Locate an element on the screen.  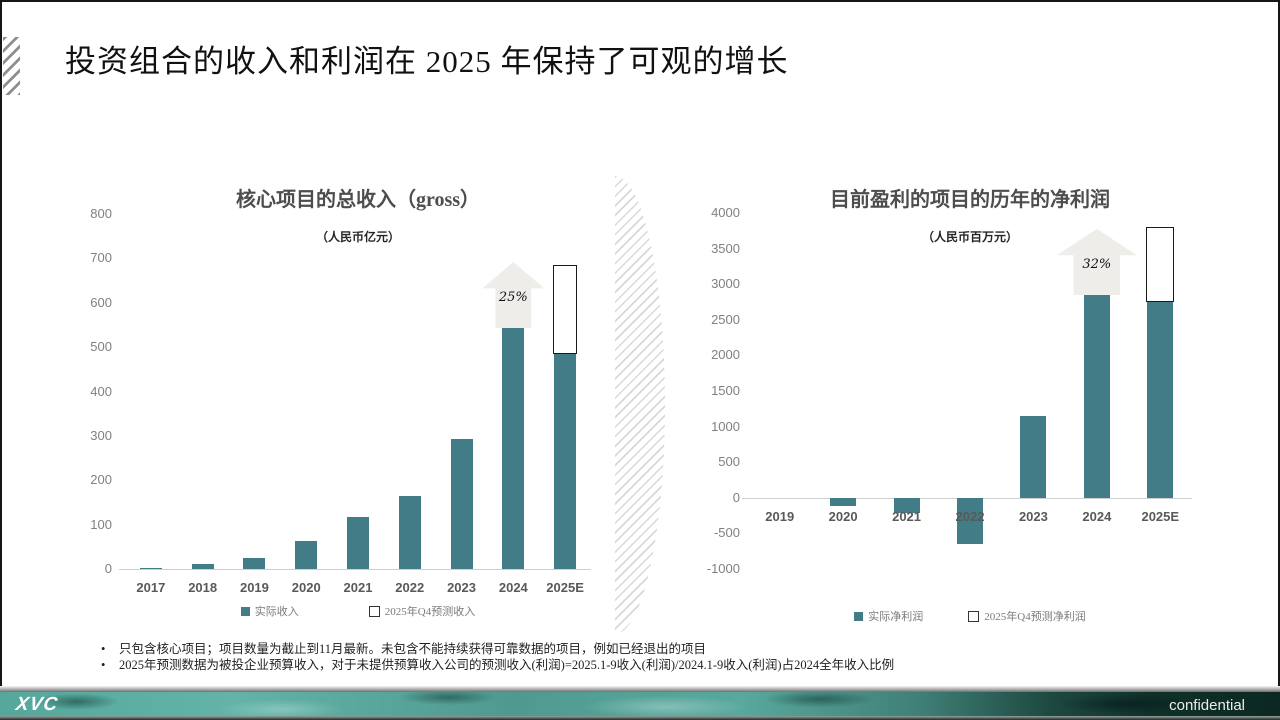
x-category-label: 2018 is located at coordinates (203, 587).